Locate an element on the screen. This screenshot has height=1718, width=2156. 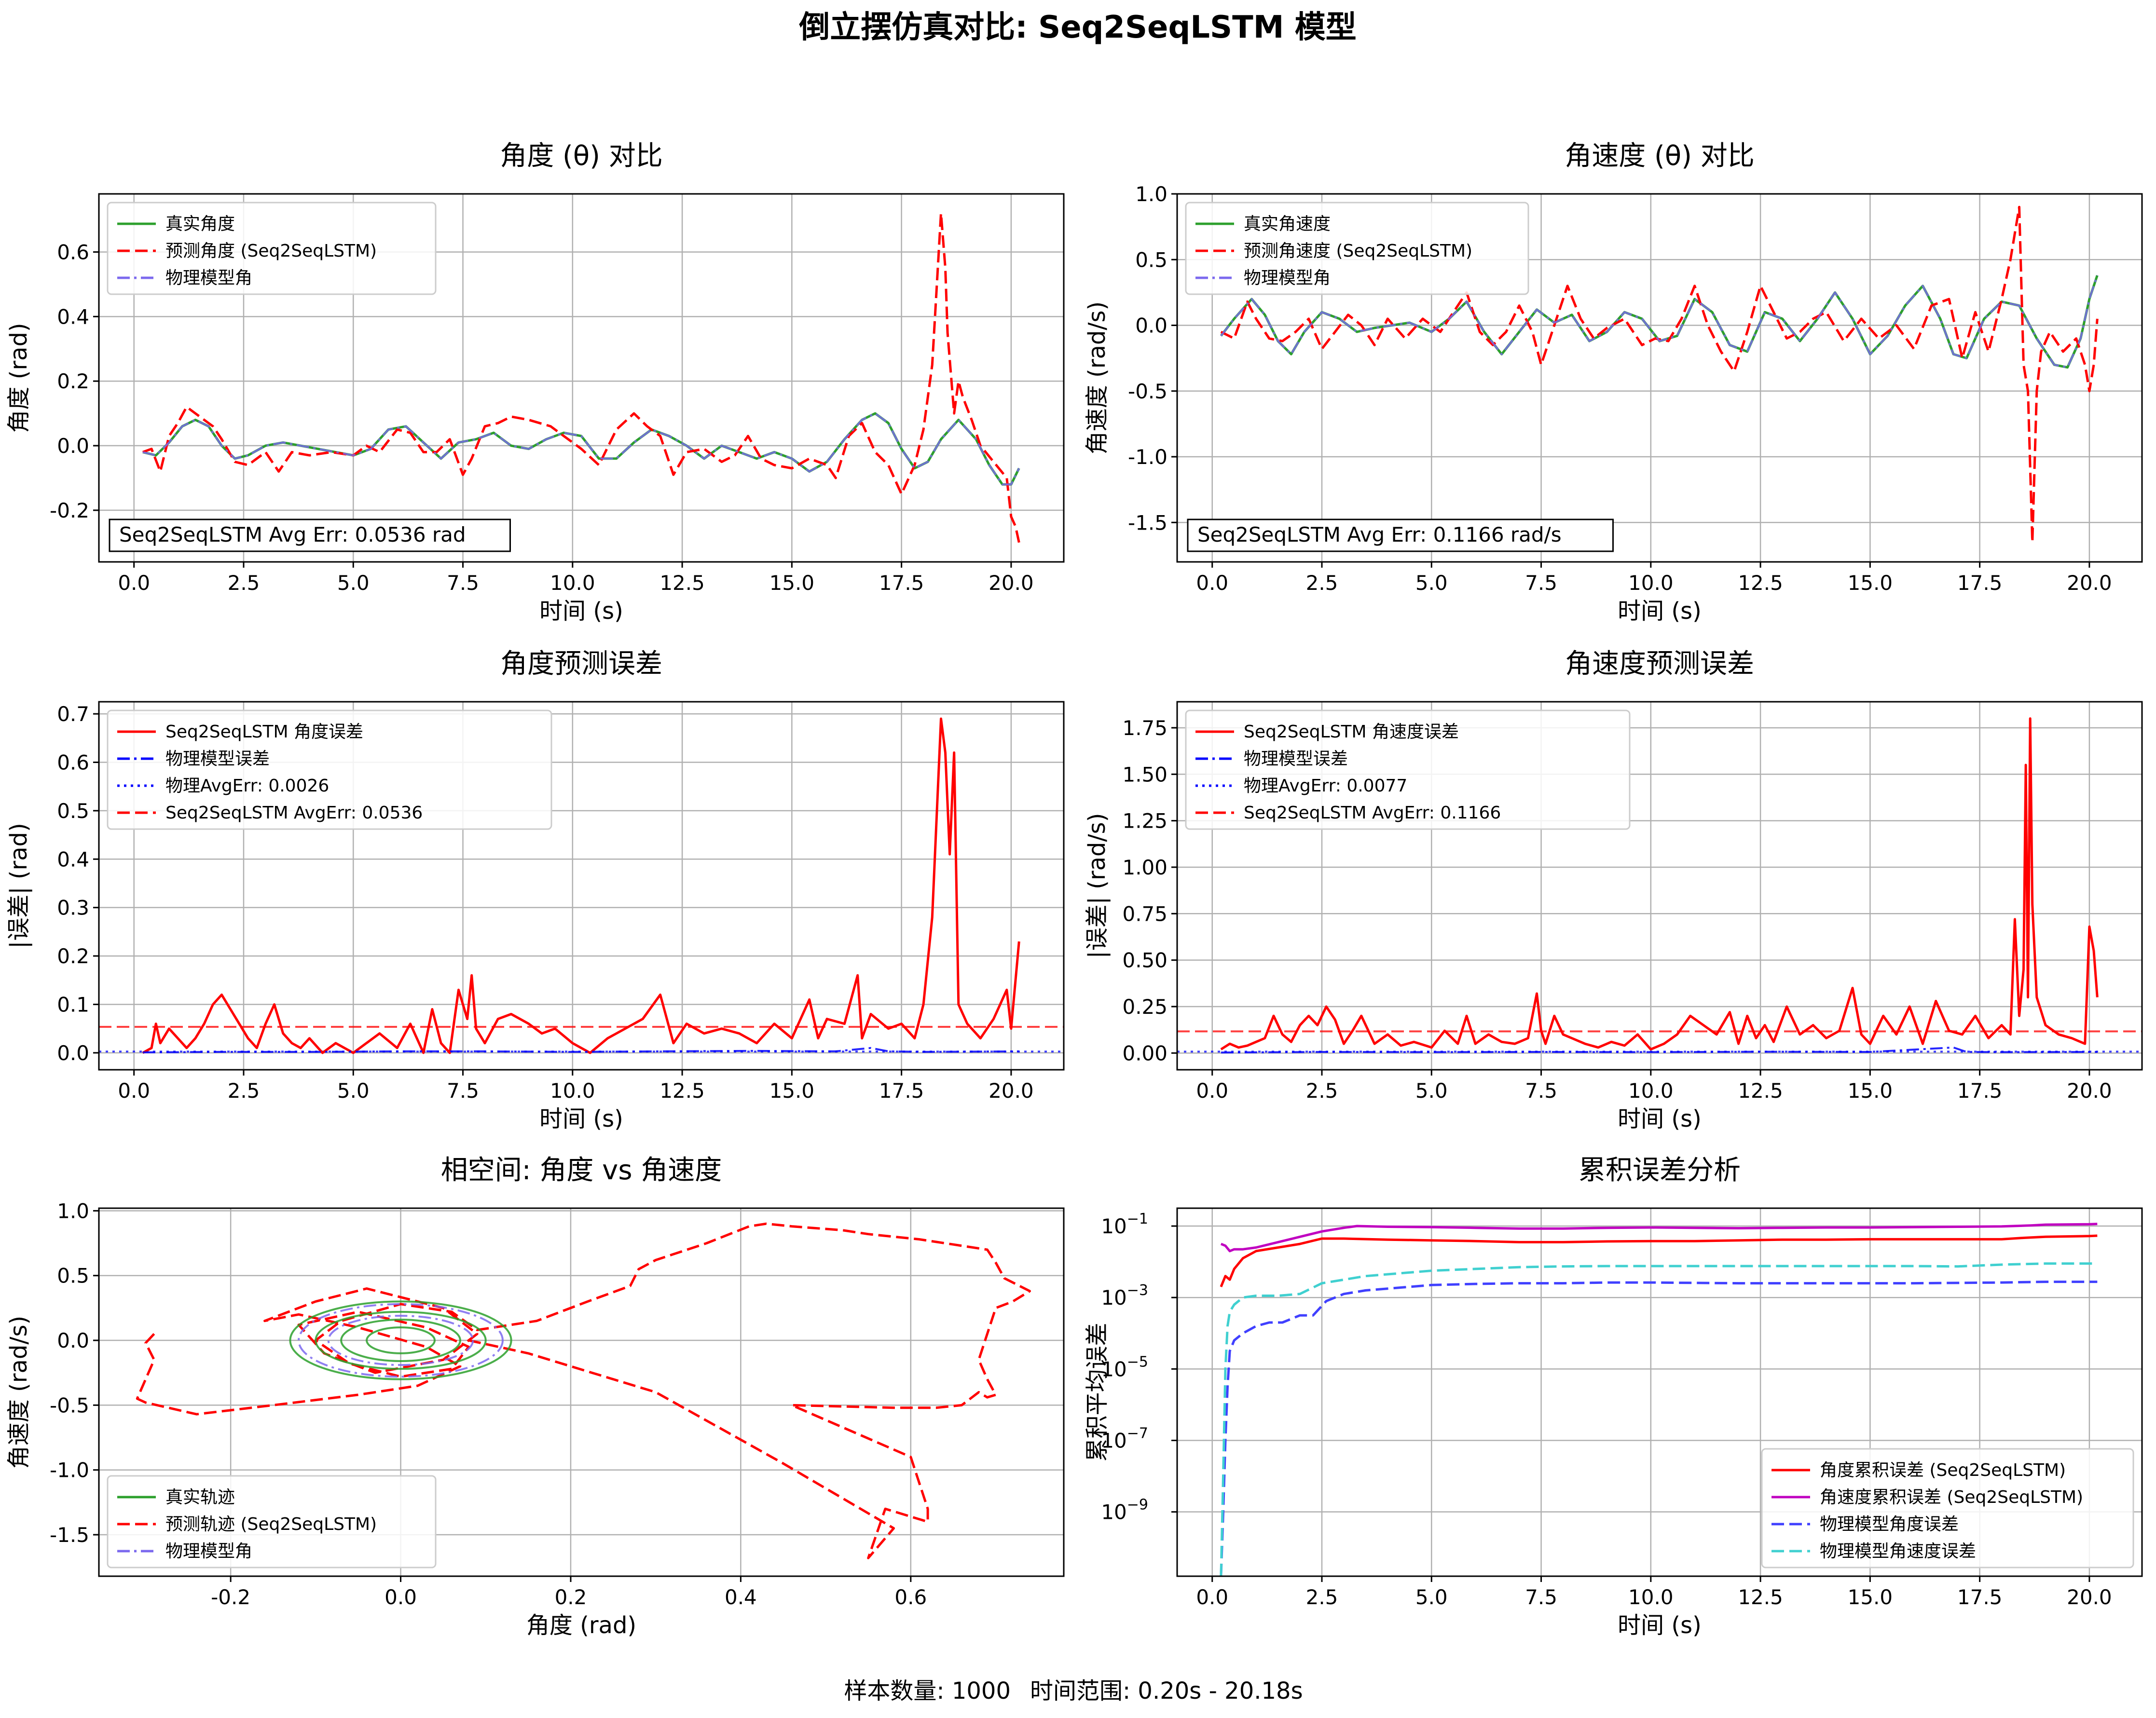
y-tick-exponent: −3 is located at coordinates (1138, 1290).